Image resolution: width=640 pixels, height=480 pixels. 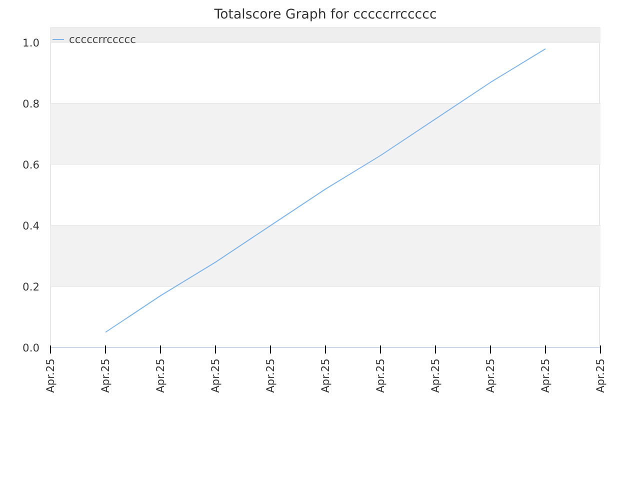 What do you see at coordinates (31, 348) in the screenshot?
I see `y-tick-label: 0.0` at bounding box center [31, 348].